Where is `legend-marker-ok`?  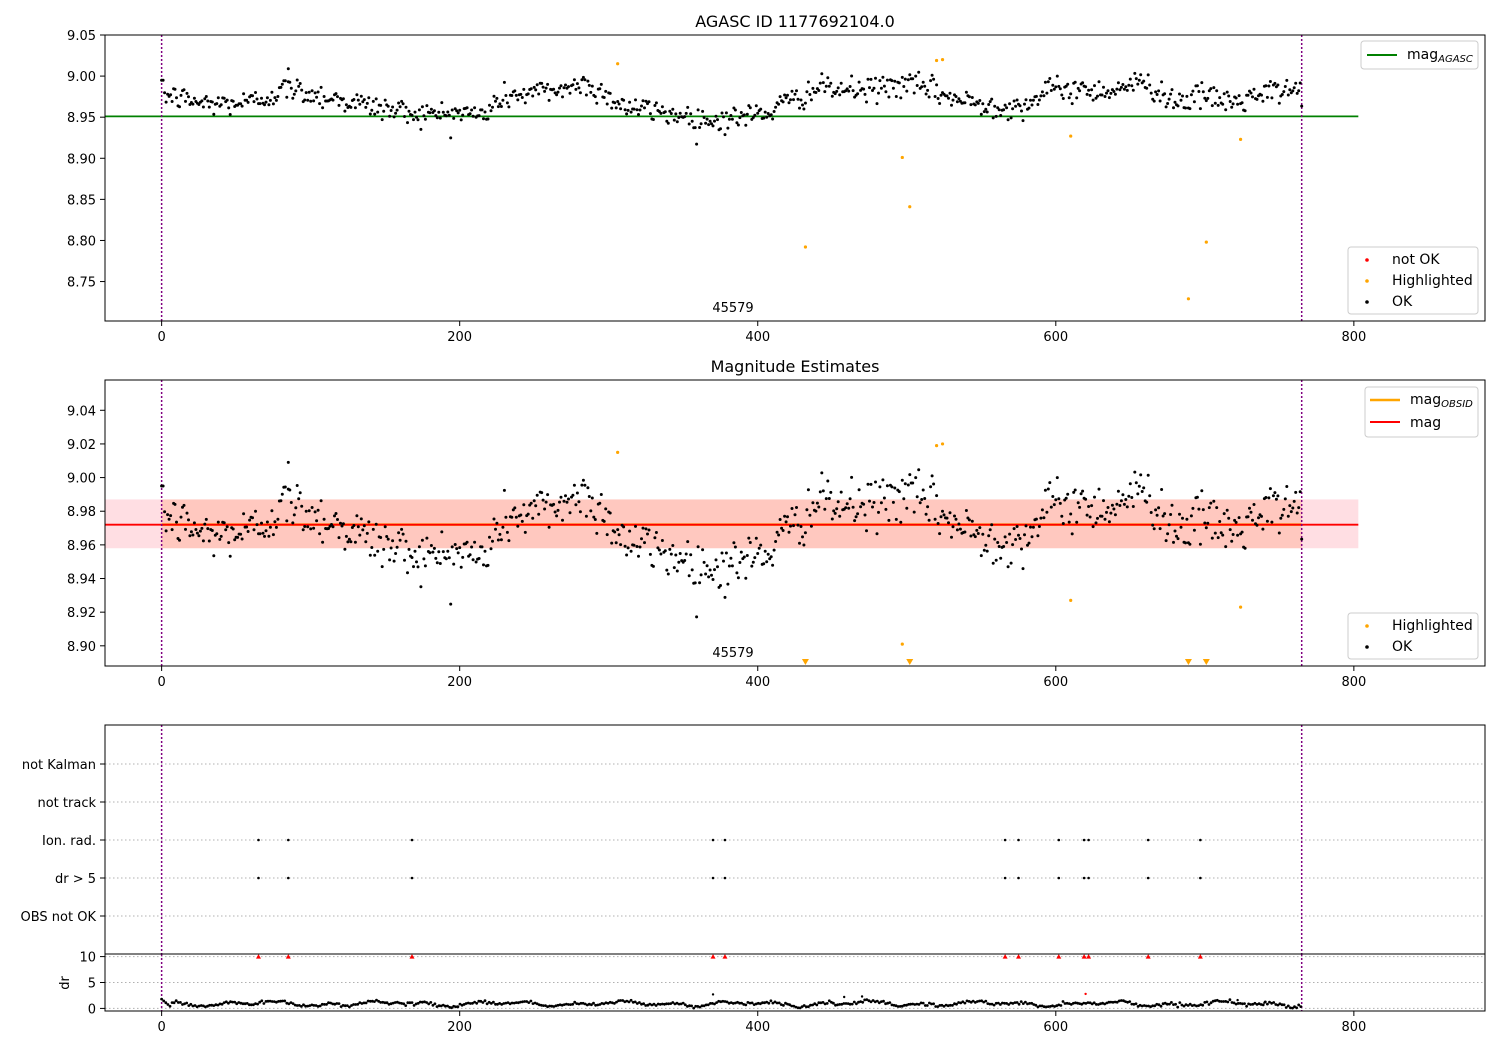
legend-marker-ok is located at coordinates (1367, 302).